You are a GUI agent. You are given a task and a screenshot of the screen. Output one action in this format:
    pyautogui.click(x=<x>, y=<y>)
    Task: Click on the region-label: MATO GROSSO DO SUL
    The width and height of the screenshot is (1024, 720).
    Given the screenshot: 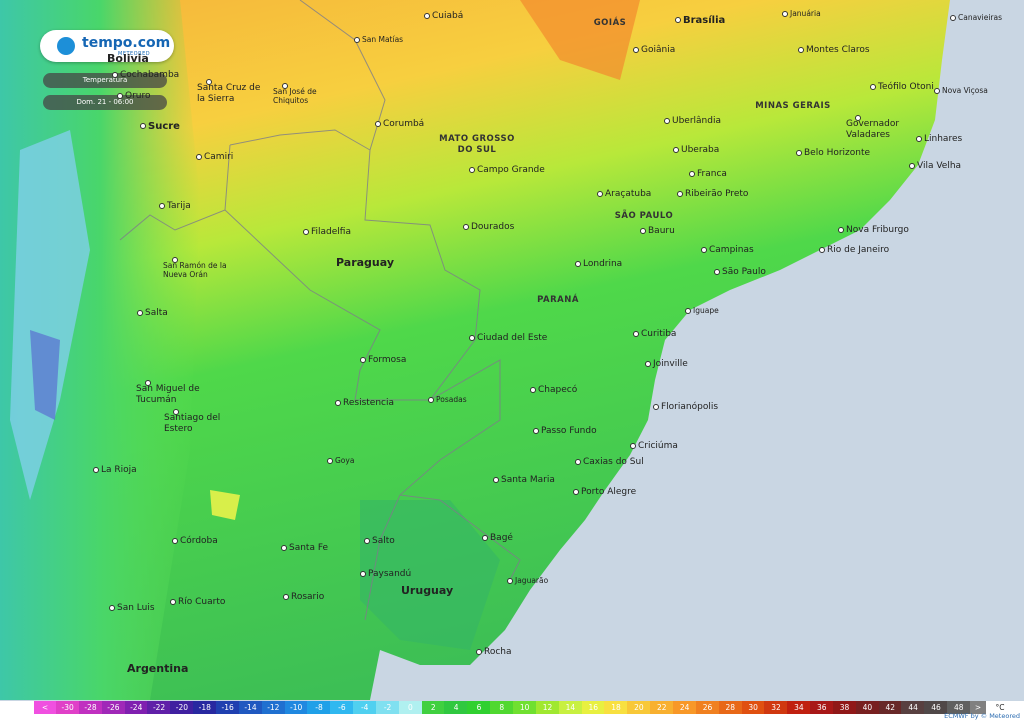 What is the action you would take?
    pyautogui.click(x=477, y=144)
    